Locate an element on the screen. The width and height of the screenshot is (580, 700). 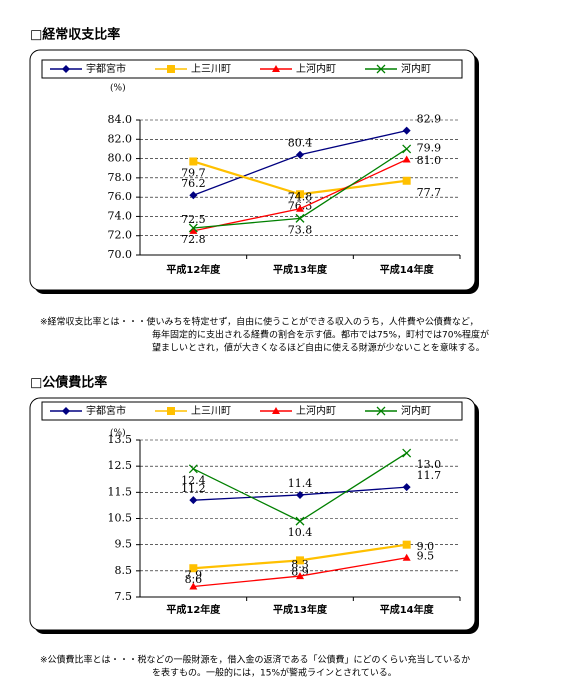
data-label: 9.0 is located at coordinates (426, 546).